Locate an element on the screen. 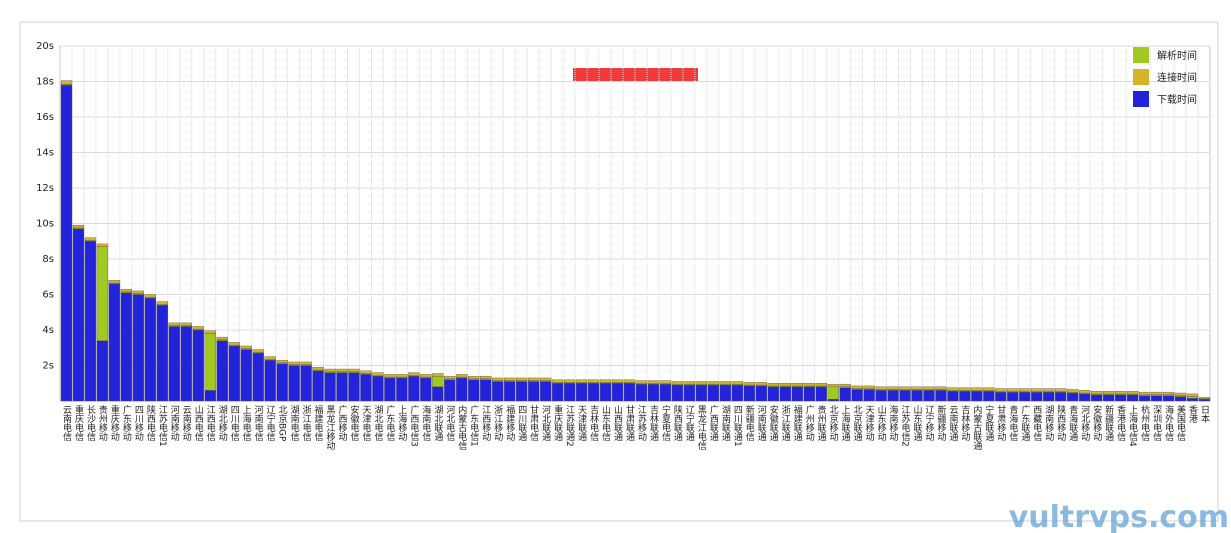 This screenshot has height=533, width=1231. x-tick-label: 山东电信 is located at coordinates (605, 423).